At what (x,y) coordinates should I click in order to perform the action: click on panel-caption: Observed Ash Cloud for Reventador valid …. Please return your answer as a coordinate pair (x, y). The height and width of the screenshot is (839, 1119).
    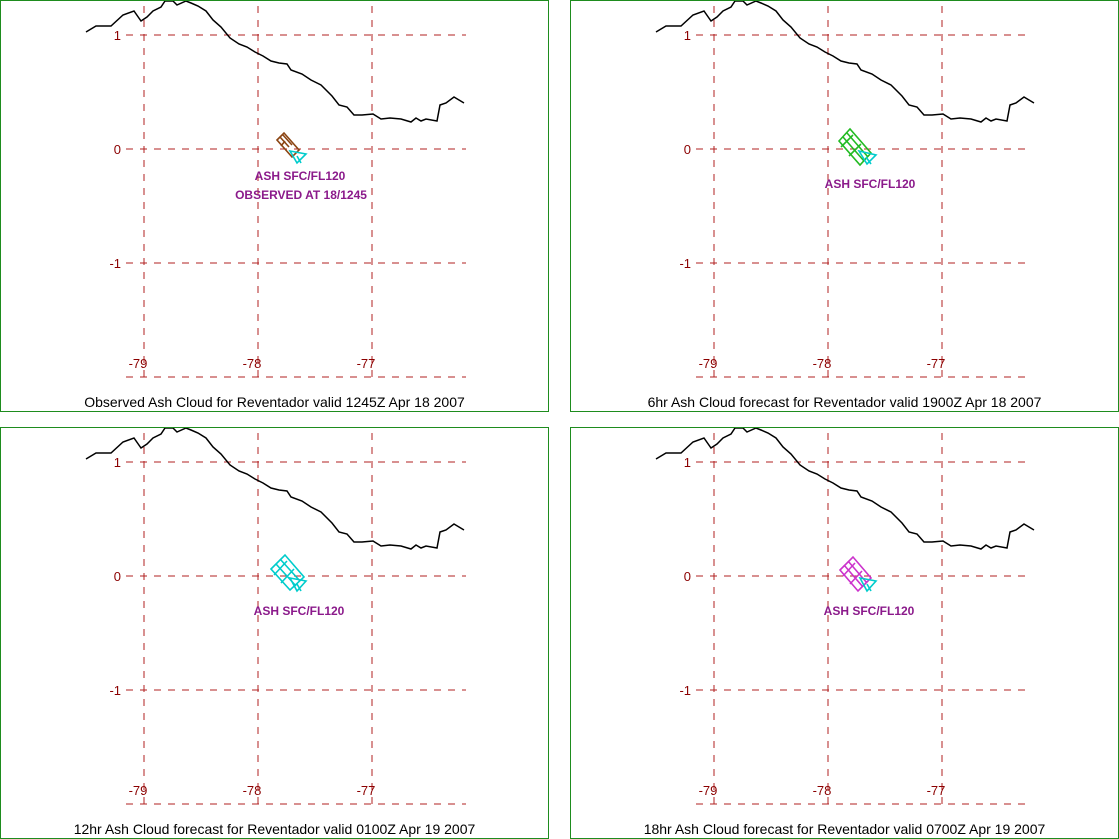
    Looking at the image, I should click on (274, 402).